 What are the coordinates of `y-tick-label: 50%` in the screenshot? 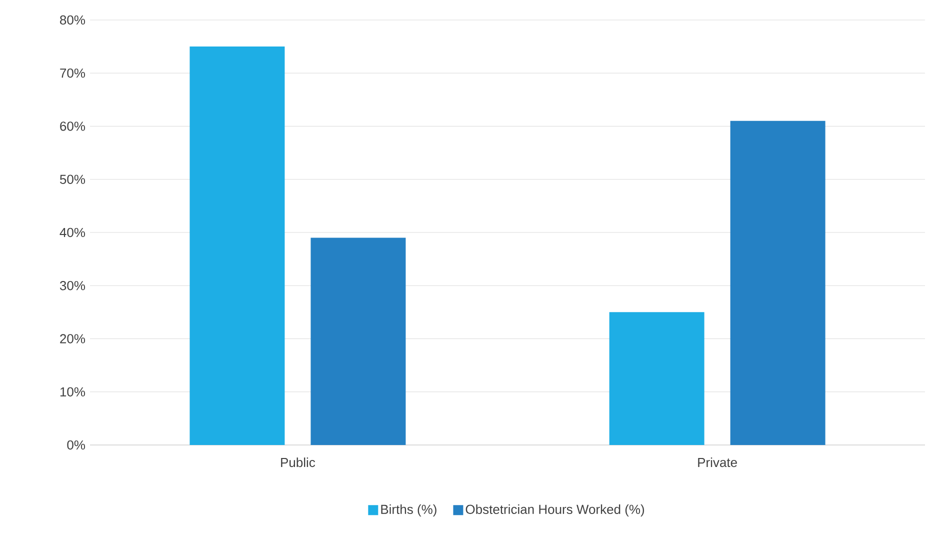 It's located at (73, 179).